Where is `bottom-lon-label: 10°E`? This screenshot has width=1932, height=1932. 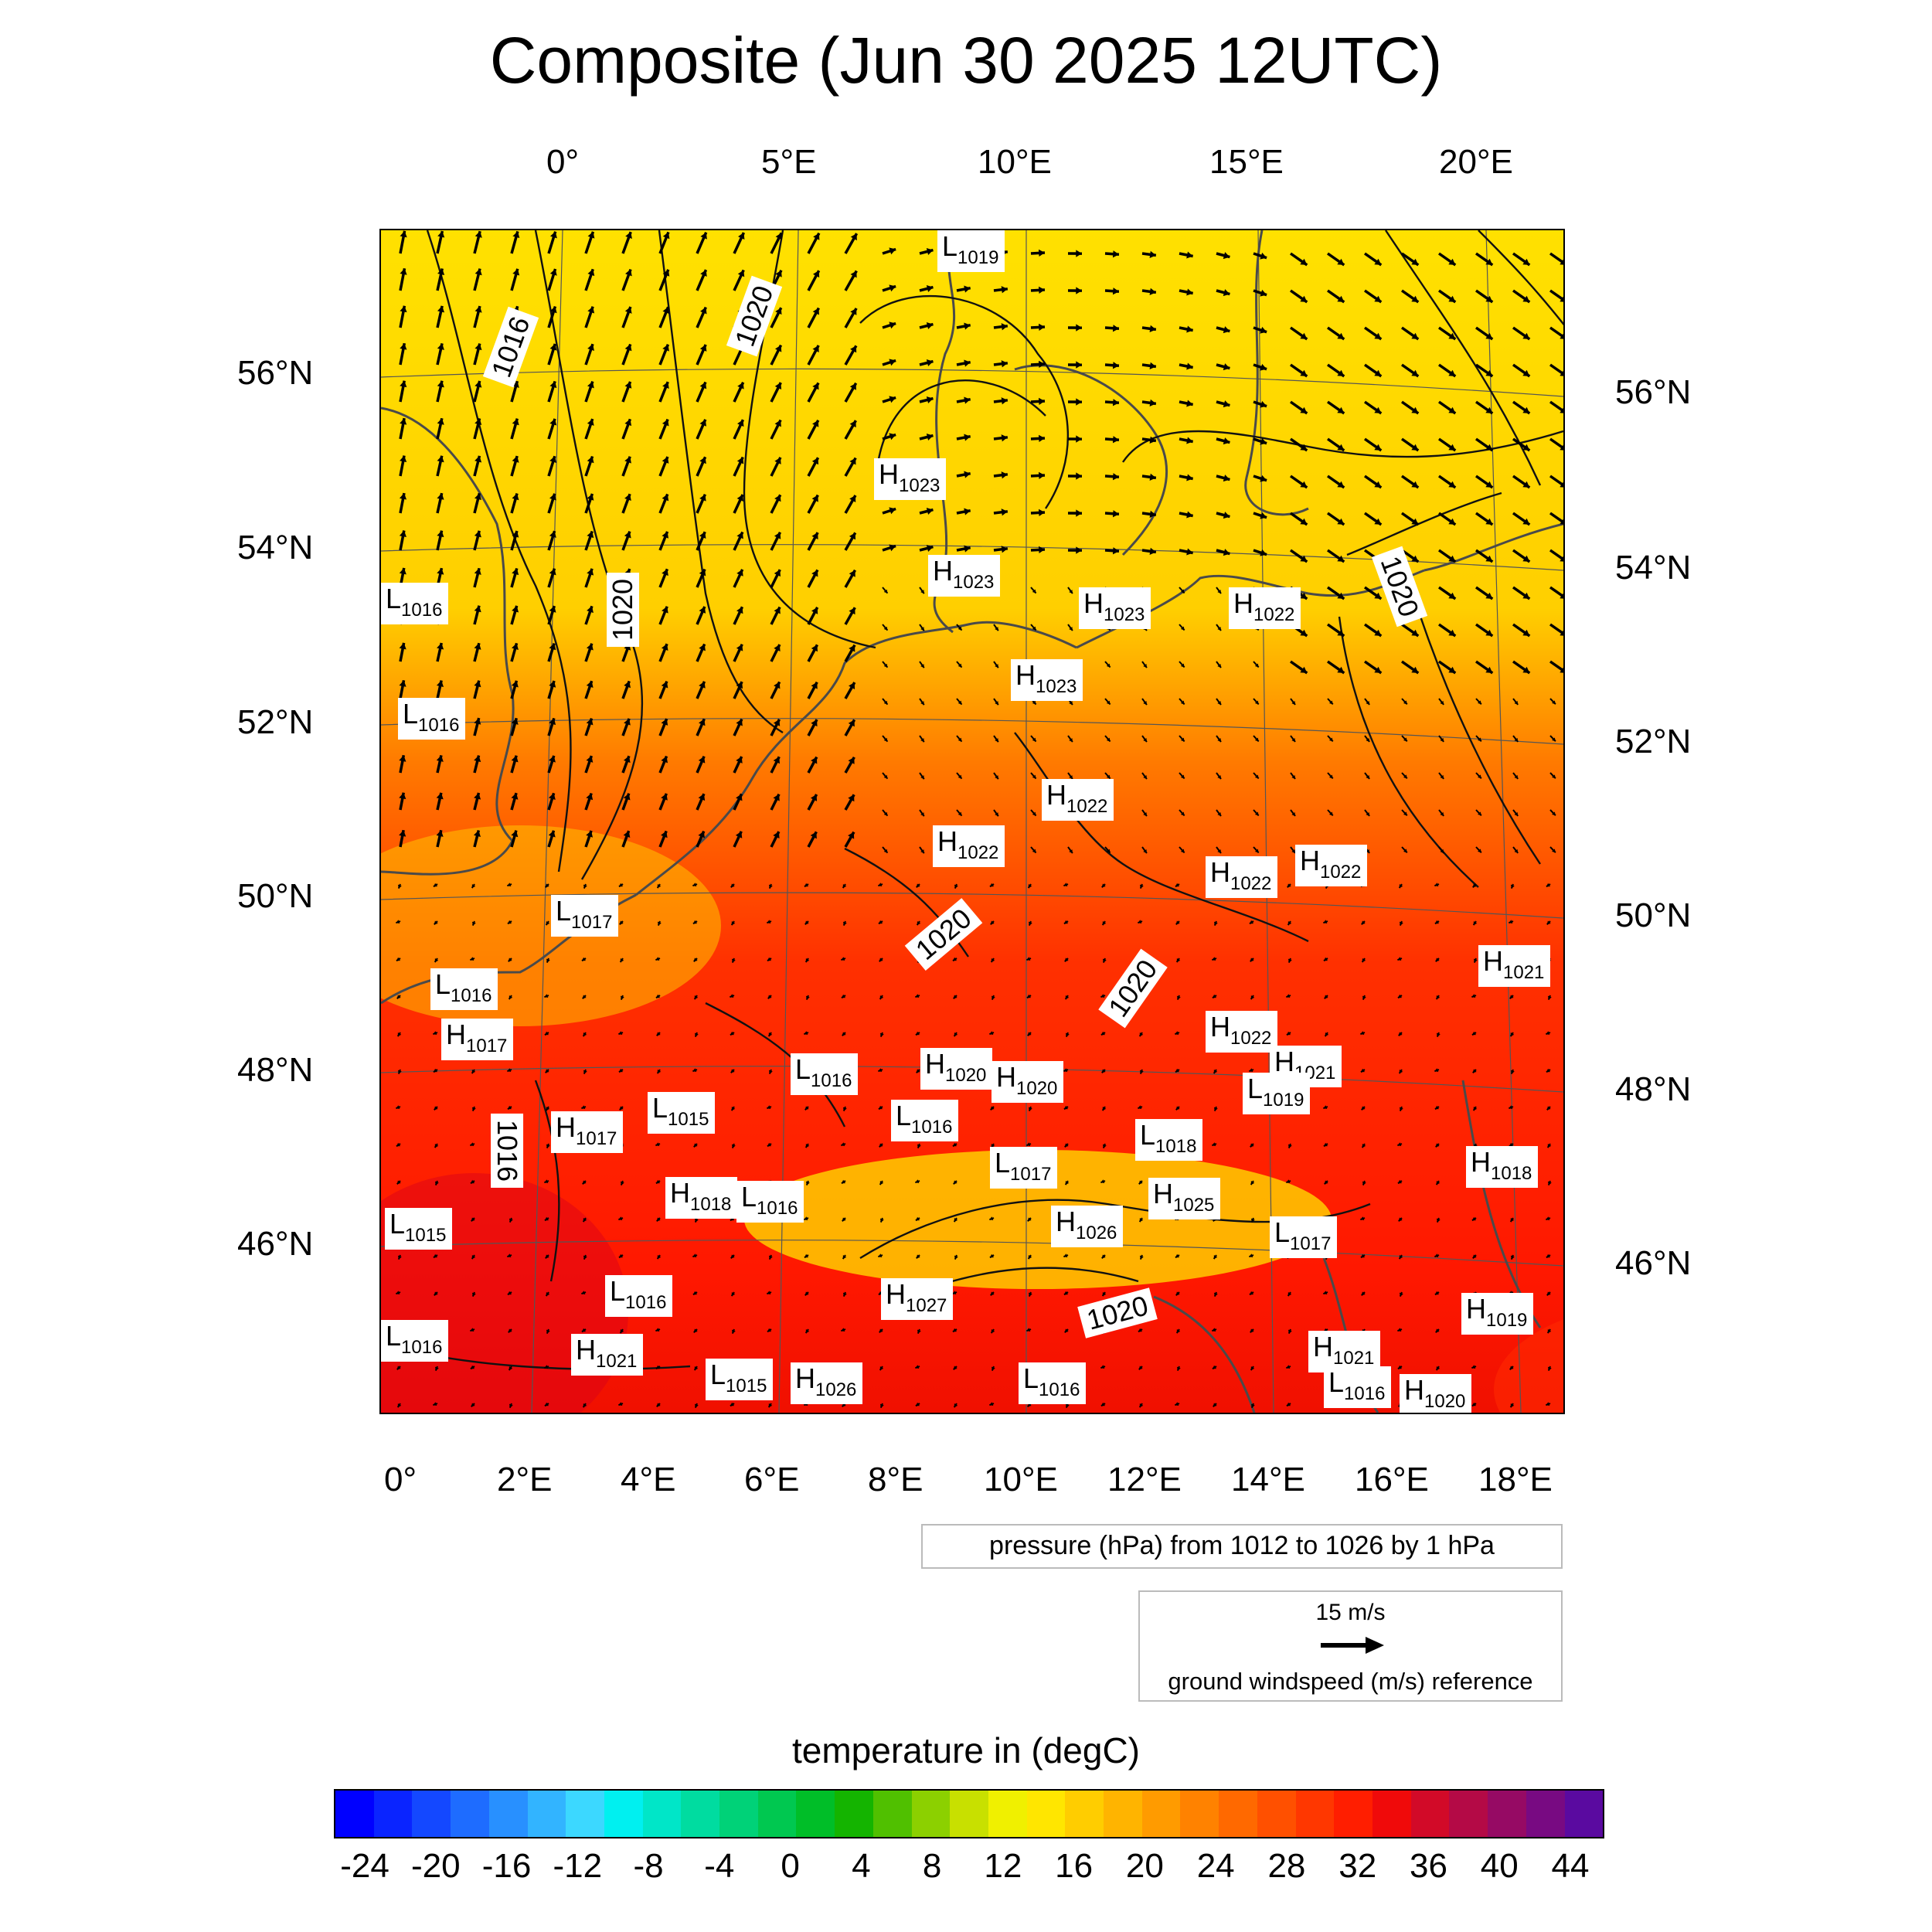 bottom-lon-label: 10°E is located at coordinates (1021, 1480).